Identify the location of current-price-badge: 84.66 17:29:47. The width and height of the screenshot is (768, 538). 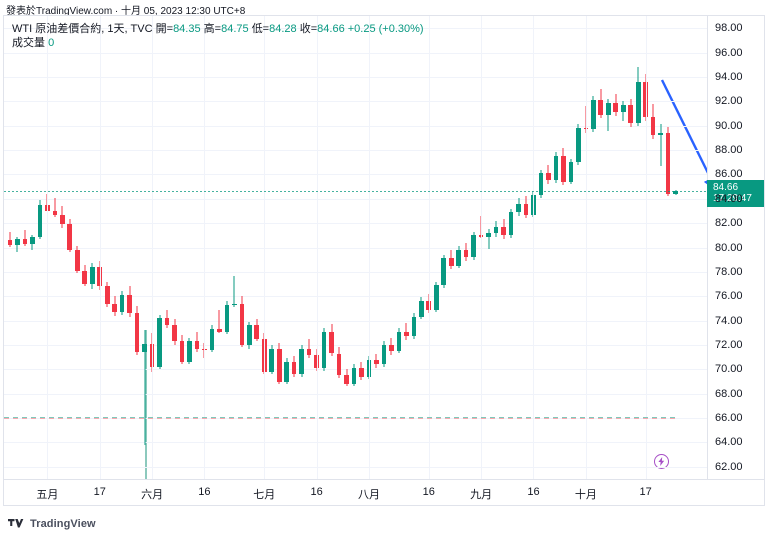
(735, 193).